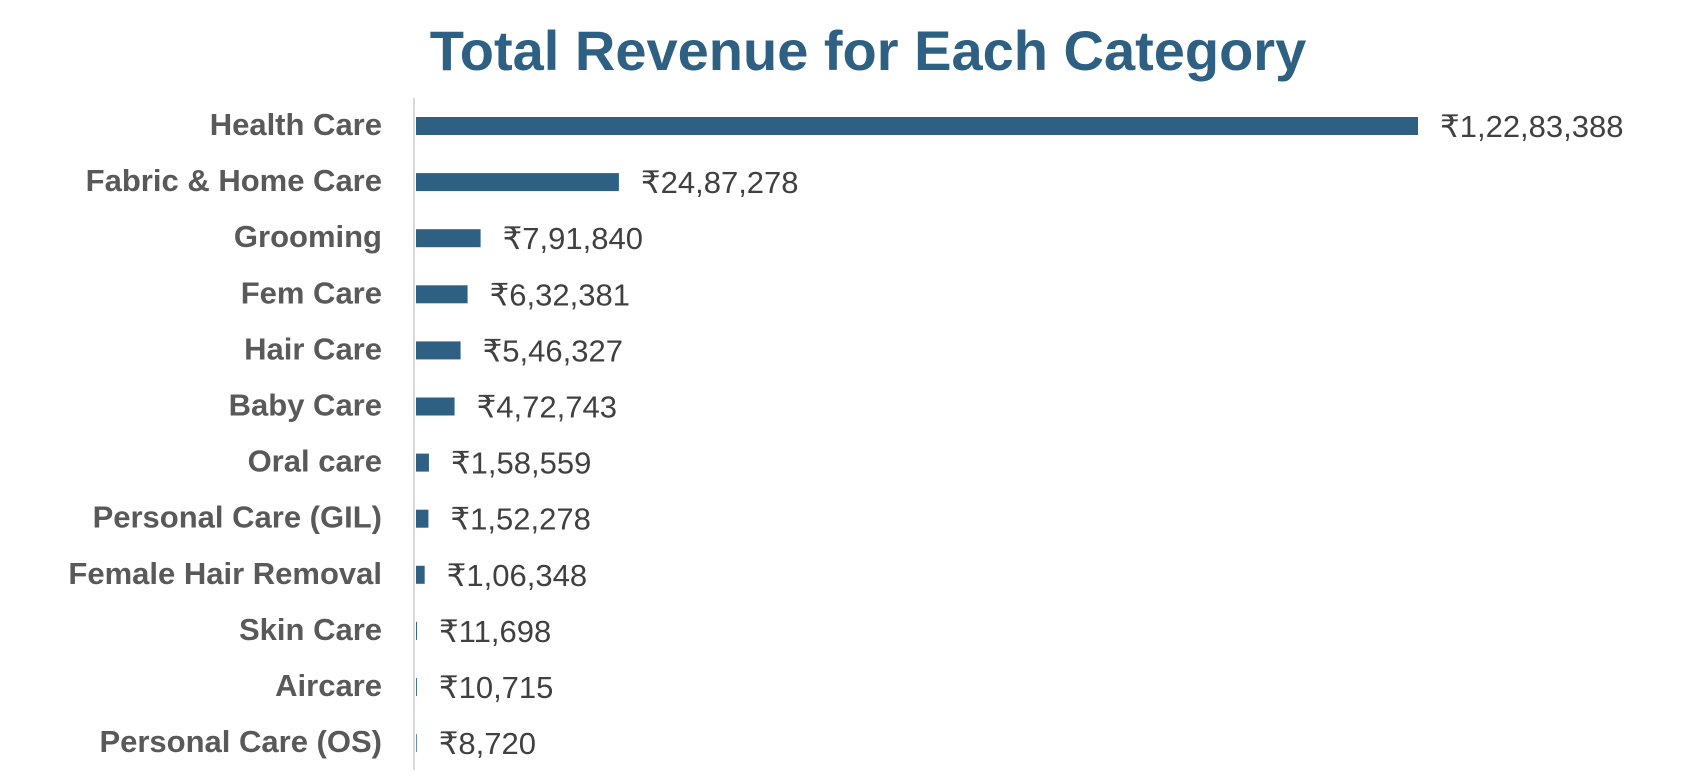 The width and height of the screenshot is (1696, 784). What do you see at coordinates (517, 575) in the screenshot?
I see `data-label: ₹1,06,348` at bounding box center [517, 575].